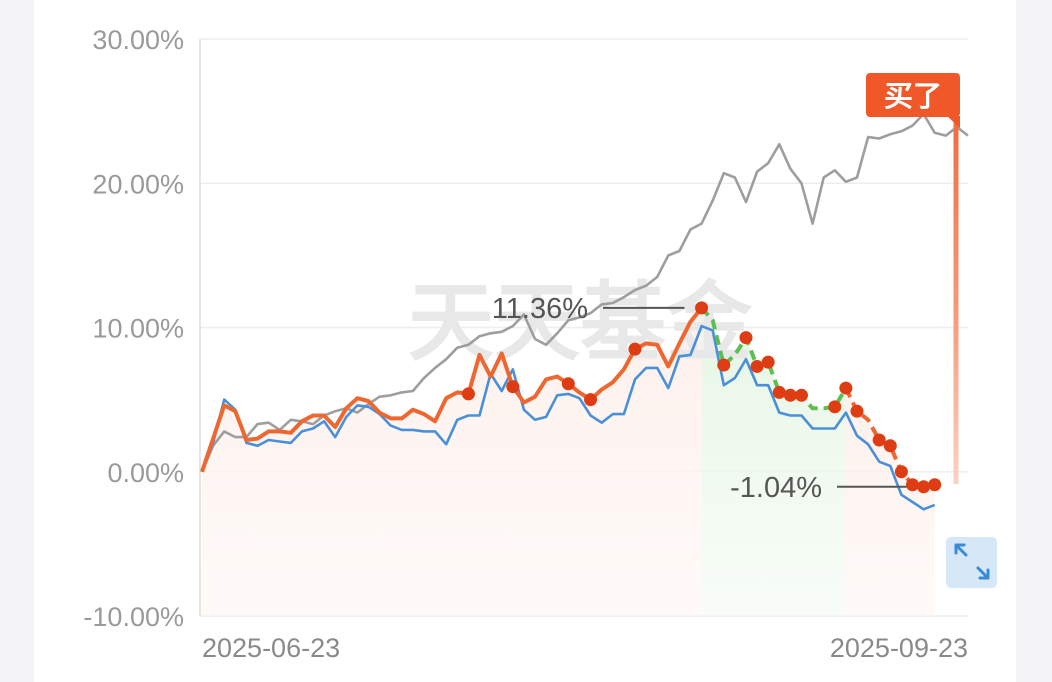 This screenshot has height=682, width=1052. I want to click on main-series-segment, so click(452, 389).